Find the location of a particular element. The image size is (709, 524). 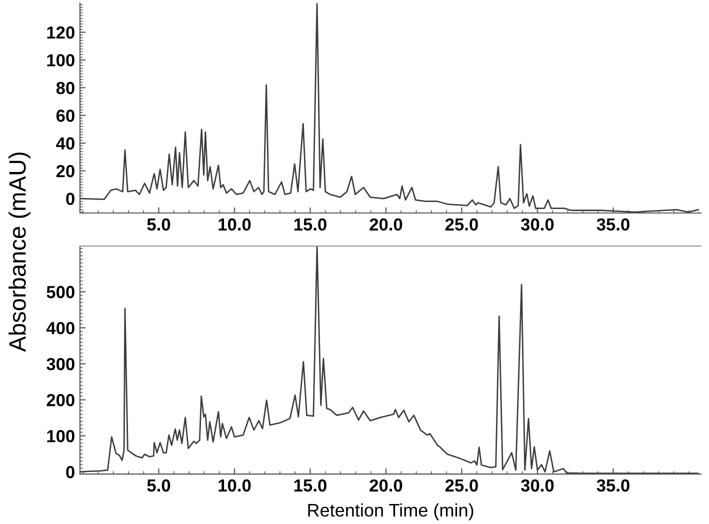

y-tick-label: 500 is located at coordinates (60, 292).